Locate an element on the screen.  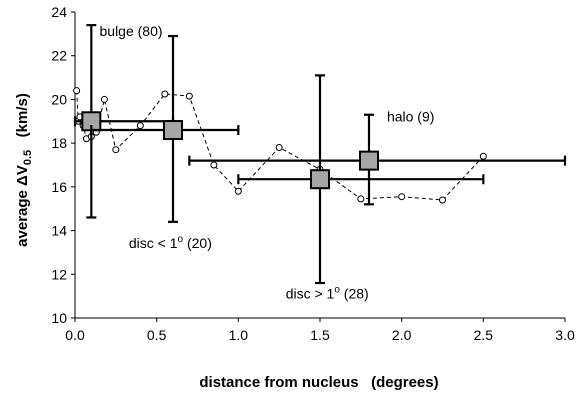
x-tick-label: 1.0 is located at coordinates (239, 335).